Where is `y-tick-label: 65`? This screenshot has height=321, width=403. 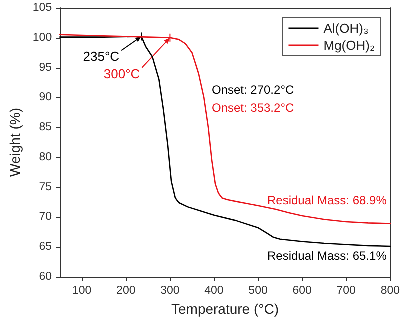
y-tick-label: 65 is located at coordinates (45, 247).